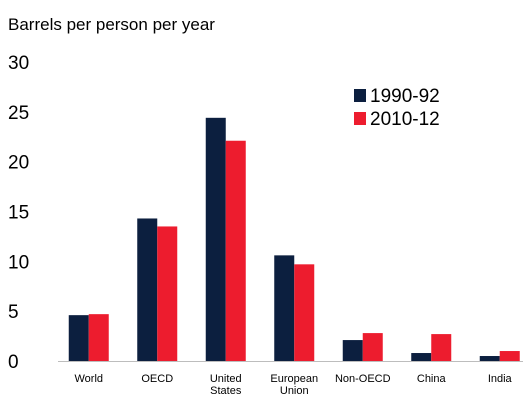 This screenshot has height=394, width=523. I want to click on y-axis-label: Barrels per person per year, so click(111, 24).